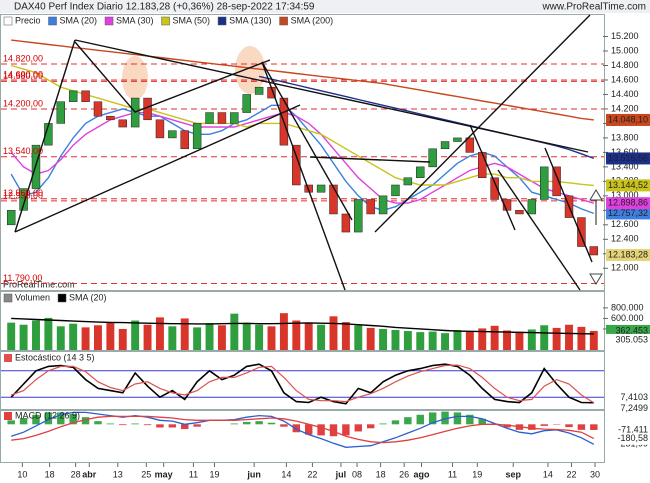 Image resolution: width=650 pixels, height=483 pixels. What do you see at coordinates (22, 278) in the screenshot?
I see `level-label: 11.790,00` at bounding box center [22, 278].